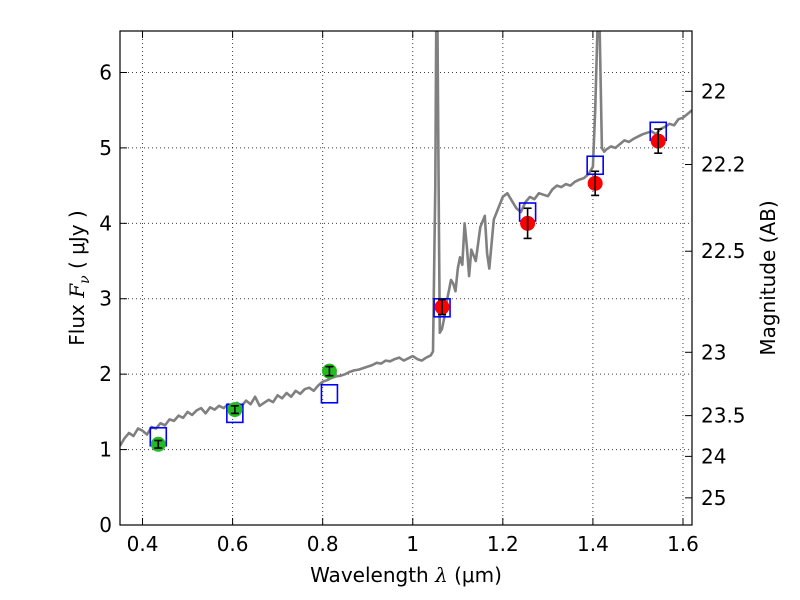 The width and height of the screenshot is (800, 600). Describe the element at coordinates (475, 575) in the screenshot. I see `x-axis-title-unit: (μm)` at that location.